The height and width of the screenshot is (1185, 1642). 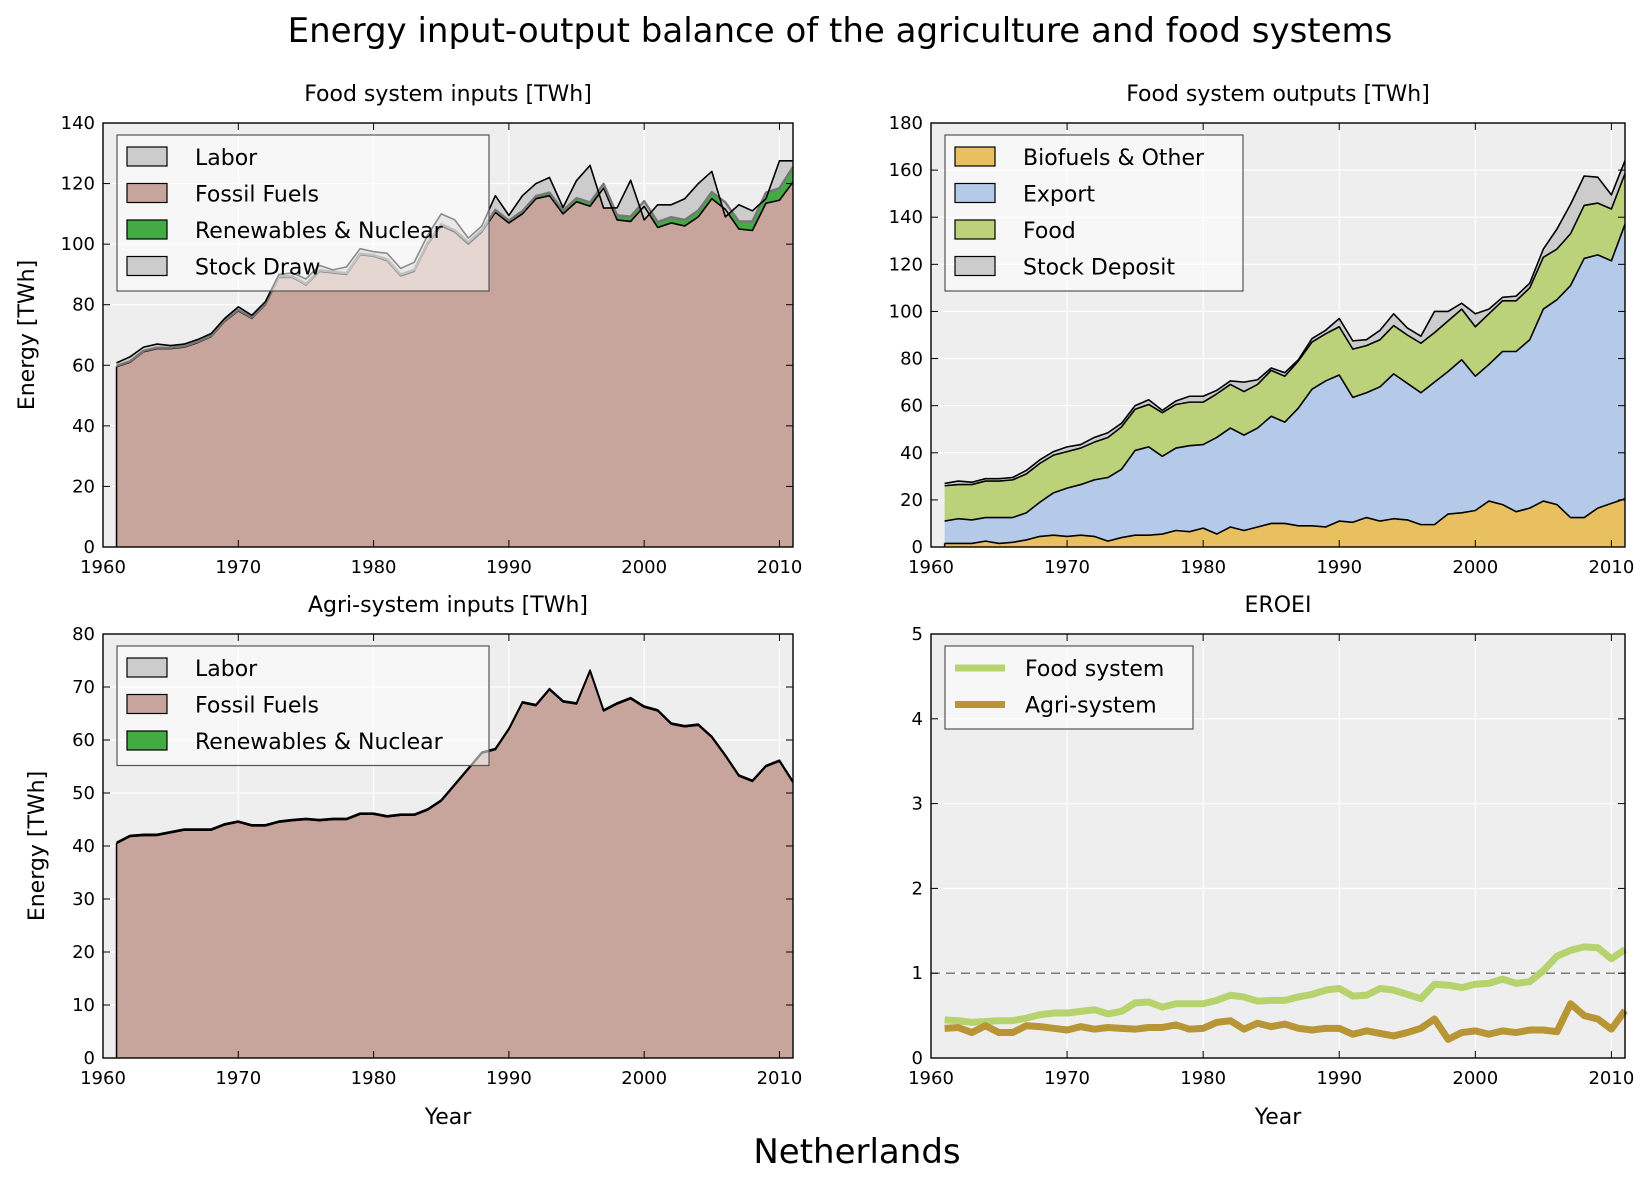 I want to click on panel-title: EROEI, so click(x=1278, y=605).